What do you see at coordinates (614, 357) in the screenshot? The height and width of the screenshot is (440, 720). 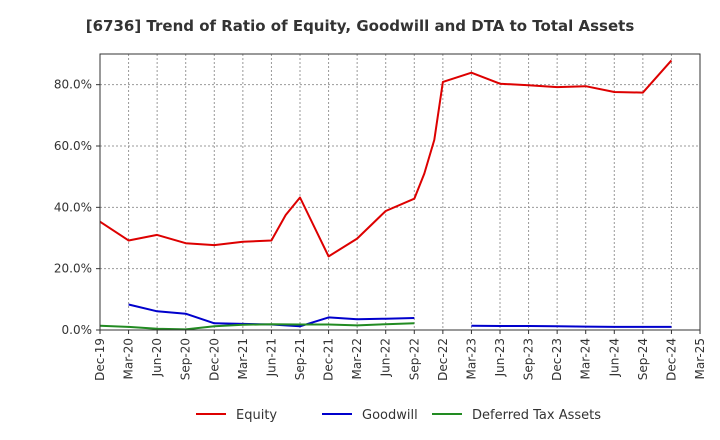 I see `x-tick-label: Jun-24` at bounding box center [614, 357].